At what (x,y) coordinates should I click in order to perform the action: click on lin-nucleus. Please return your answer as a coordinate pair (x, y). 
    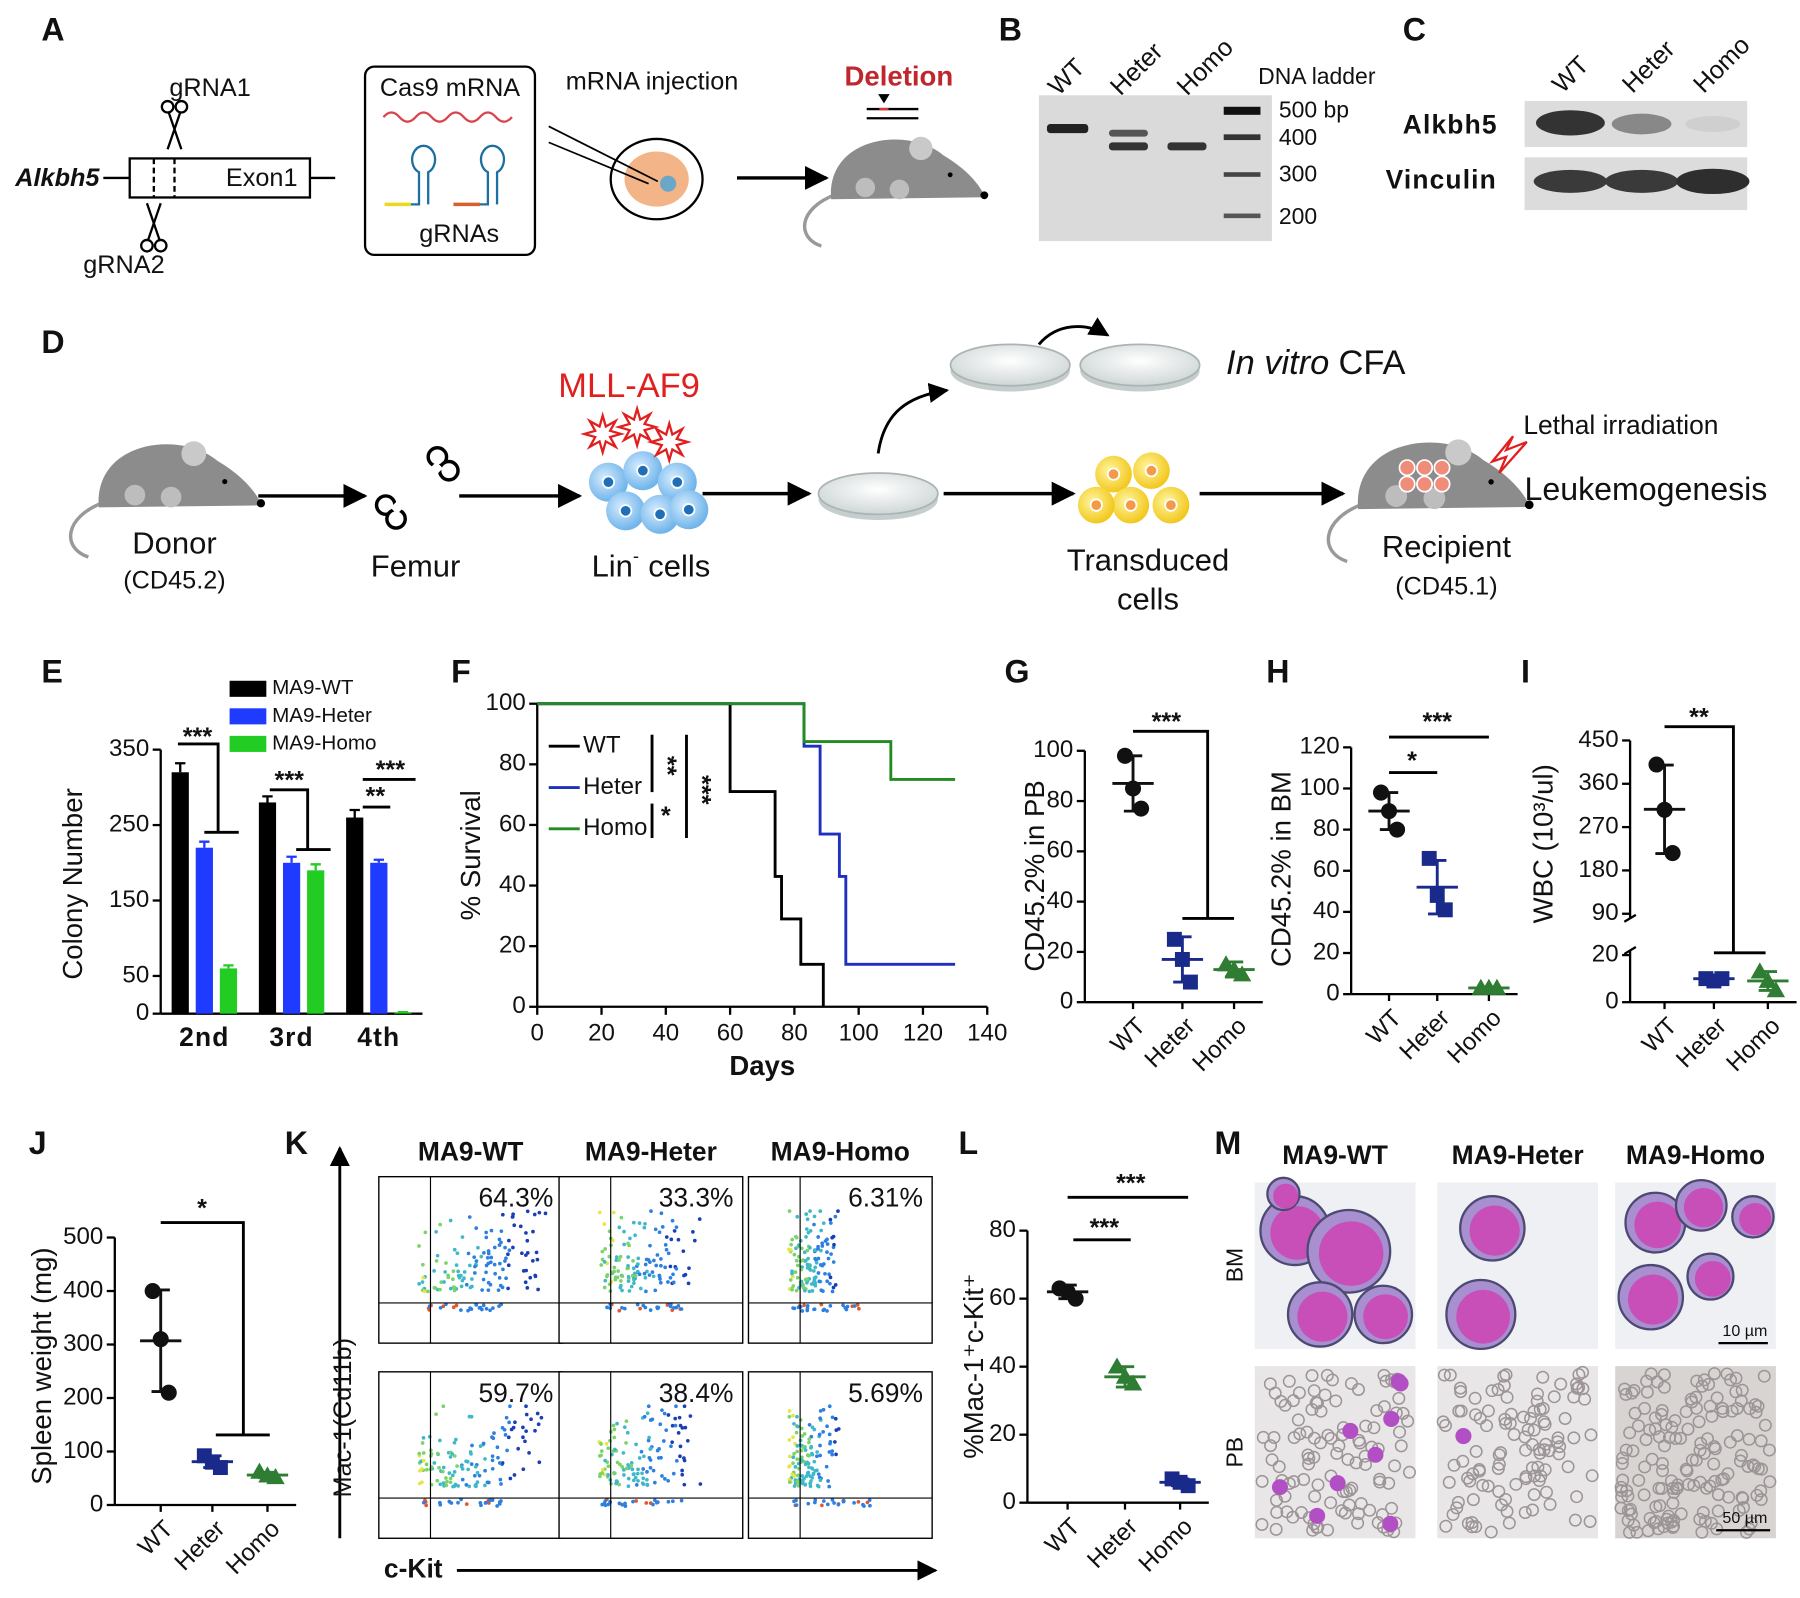
    Looking at the image, I should click on (660, 514).